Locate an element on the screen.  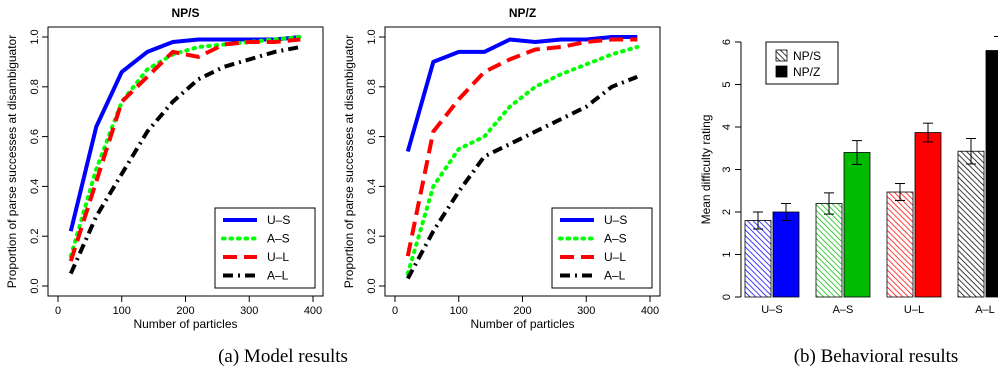
caption-model-results: (a) Model results is located at coordinates (283, 356).